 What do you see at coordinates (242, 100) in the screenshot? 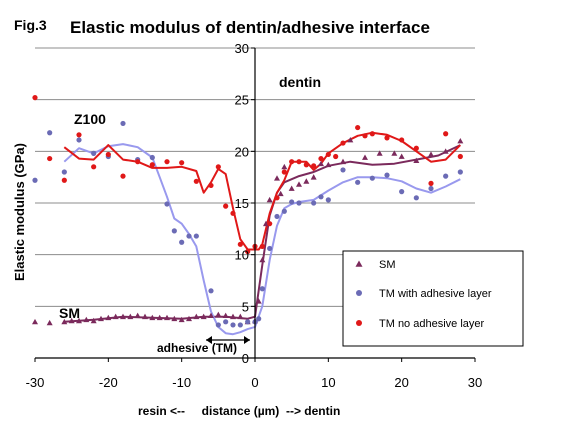
I see `y-tick-label-25: 25` at bounding box center [242, 100].